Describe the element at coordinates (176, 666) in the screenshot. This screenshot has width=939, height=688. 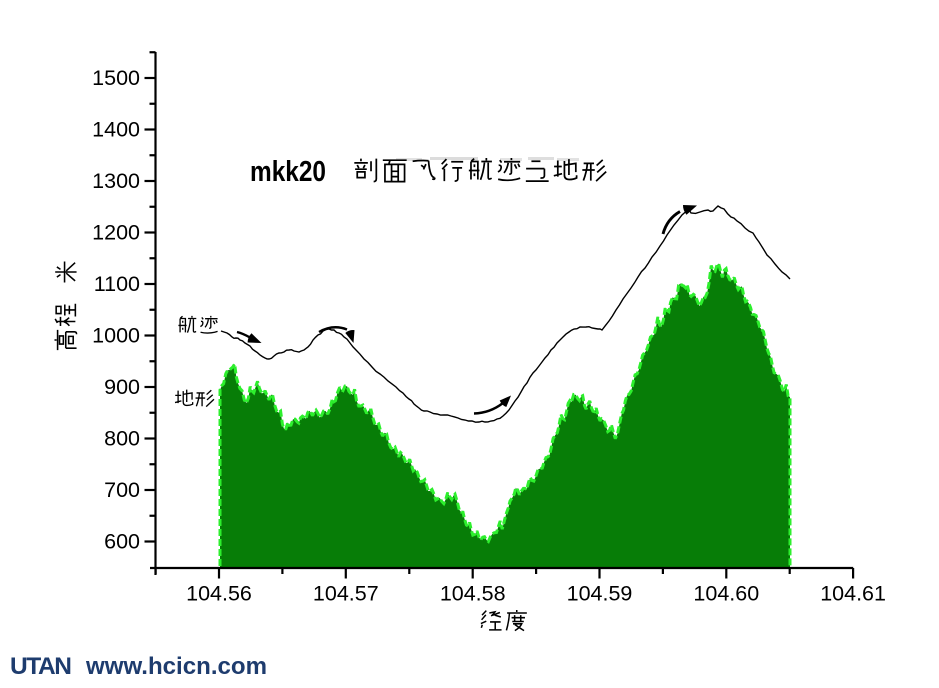
I see `svg-text: www.hcicn.com` at that location.